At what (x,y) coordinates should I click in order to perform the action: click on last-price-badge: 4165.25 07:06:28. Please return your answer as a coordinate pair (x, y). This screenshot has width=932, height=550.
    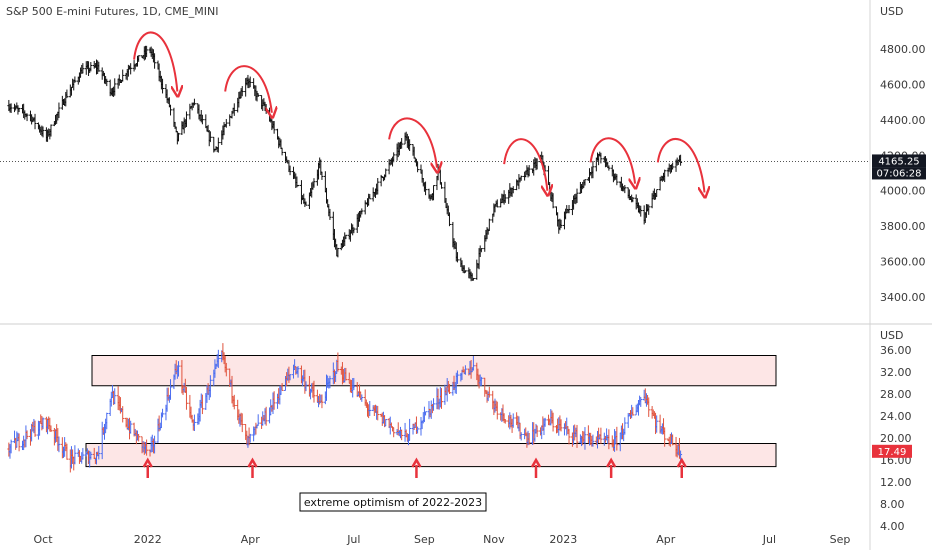
    Looking at the image, I should click on (899, 167).